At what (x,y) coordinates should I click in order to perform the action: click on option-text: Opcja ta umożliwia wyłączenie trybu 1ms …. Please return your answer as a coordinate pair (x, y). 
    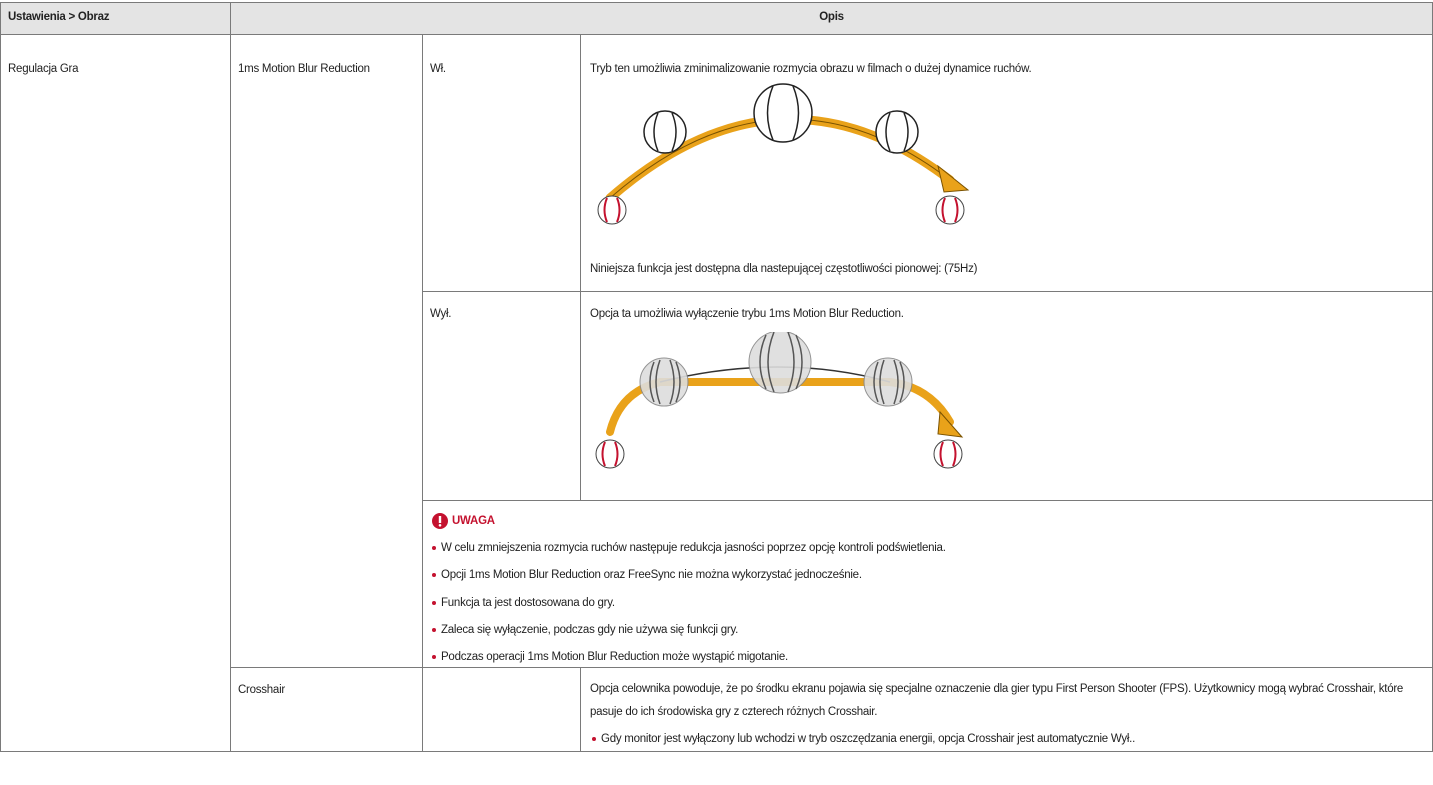
    Looking at the image, I should click on (747, 314).